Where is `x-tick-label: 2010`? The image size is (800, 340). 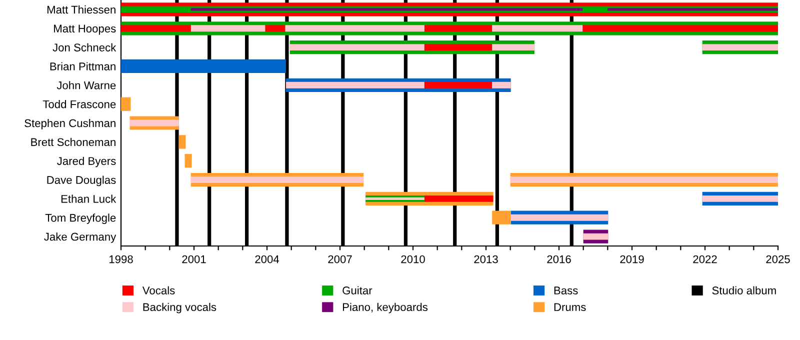 x-tick-label: 2010 is located at coordinates (413, 259).